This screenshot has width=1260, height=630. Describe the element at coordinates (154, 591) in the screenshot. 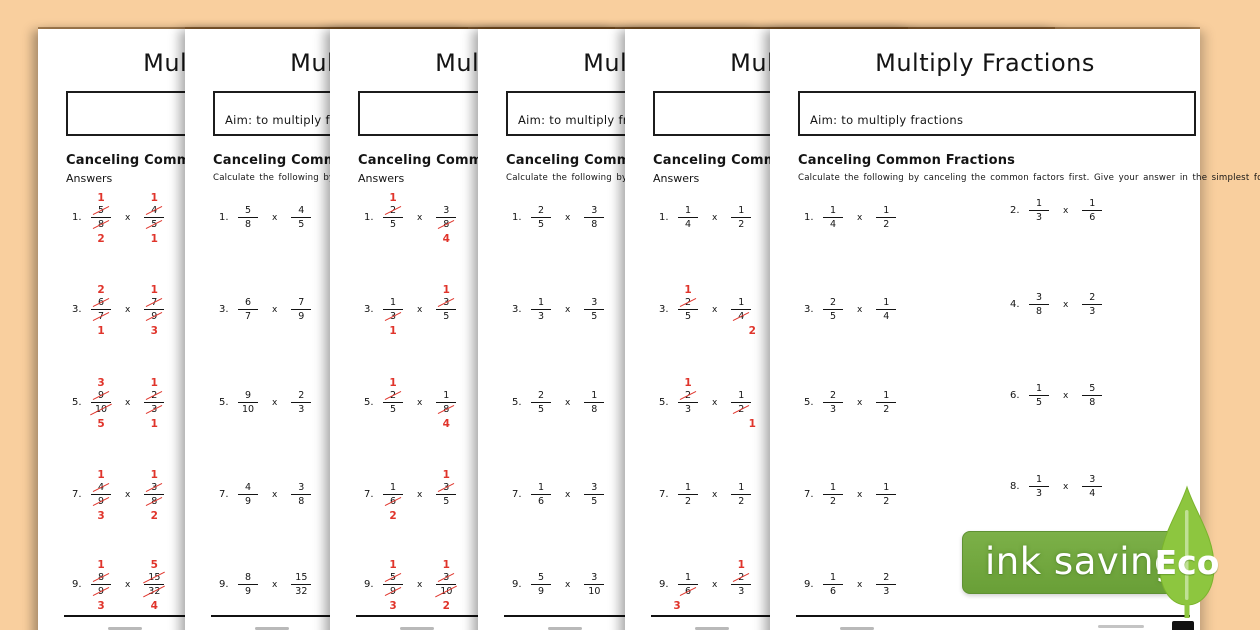

I see `denominator: 32` at that location.